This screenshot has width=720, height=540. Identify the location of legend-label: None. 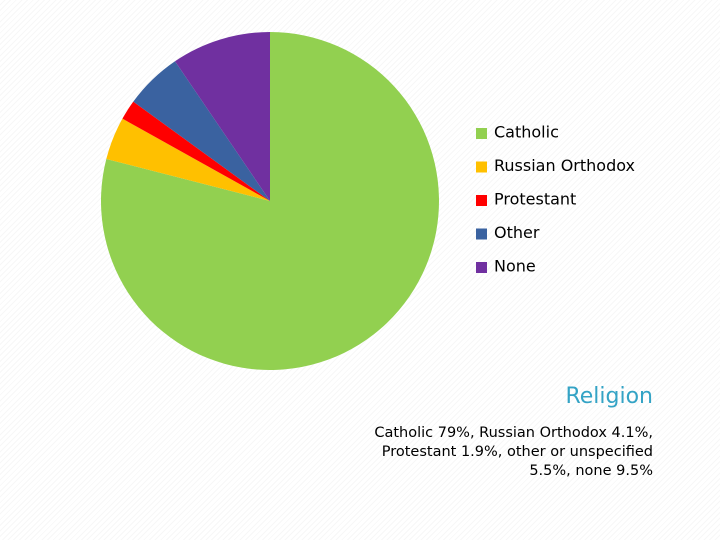
(515, 266).